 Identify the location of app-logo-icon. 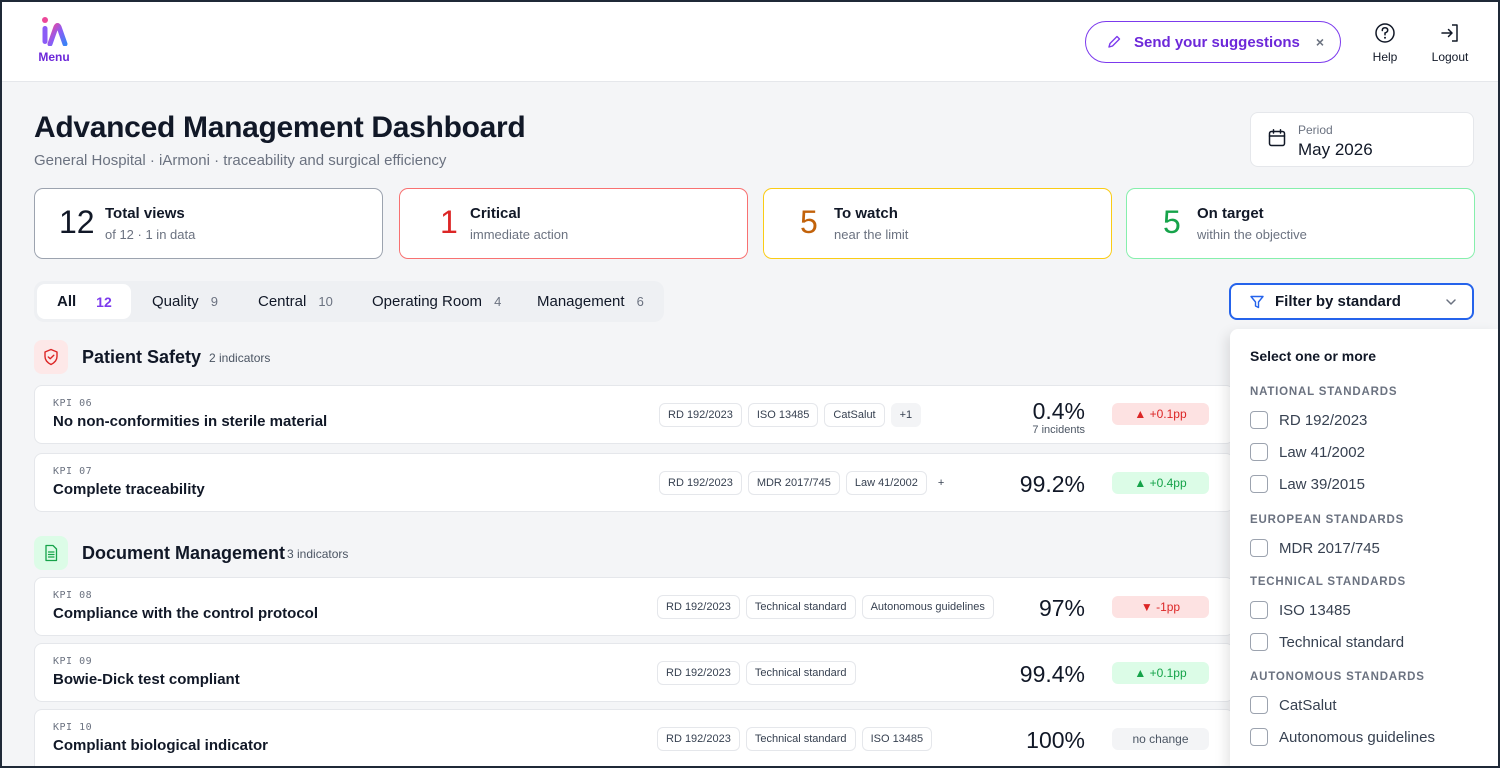
(55, 31).